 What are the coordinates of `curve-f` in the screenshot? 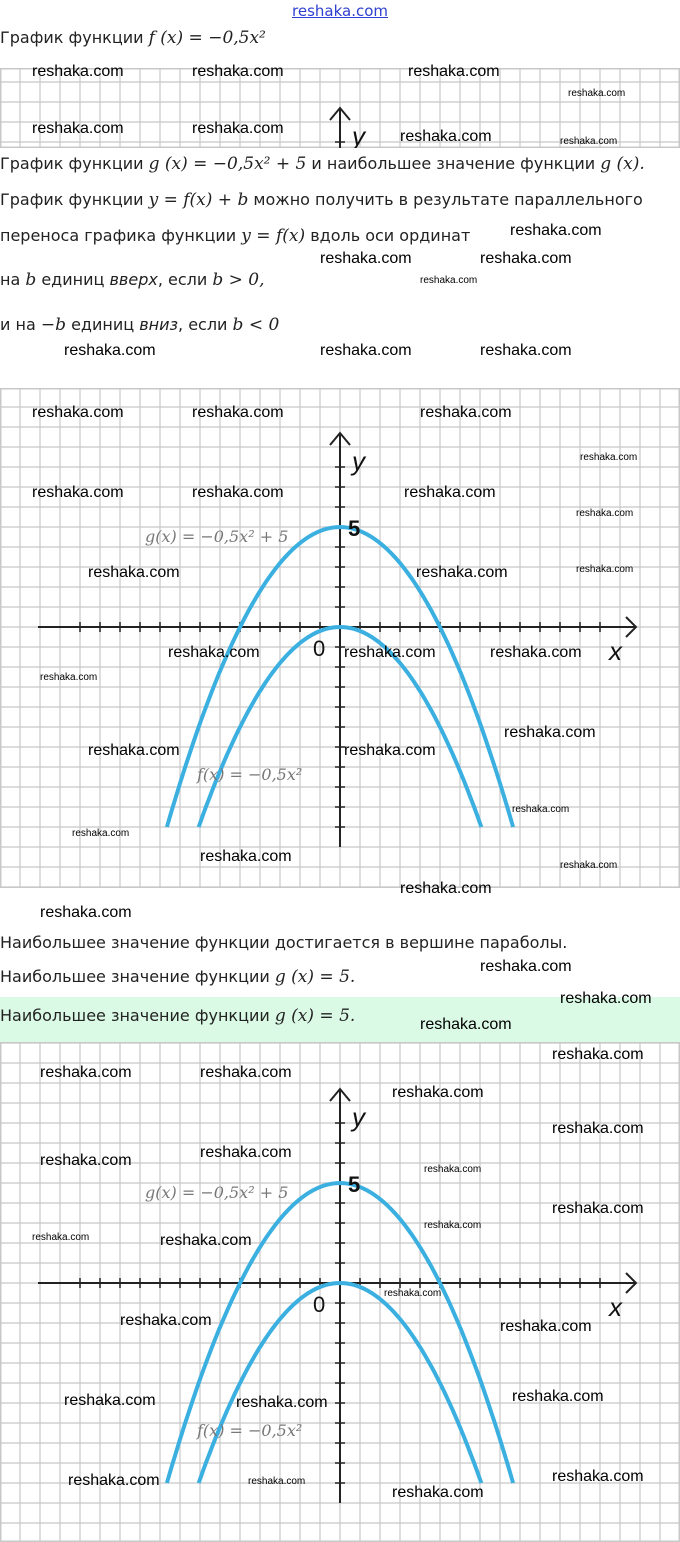 It's located at (340, 1382).